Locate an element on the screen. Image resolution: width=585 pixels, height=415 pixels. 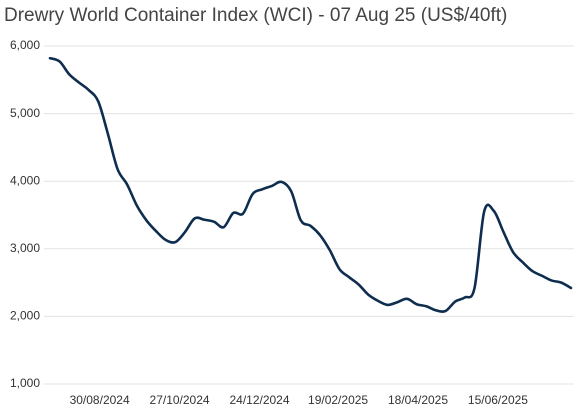
x-tick-label: 18/04/2025 is located at coordinates (418, 400).